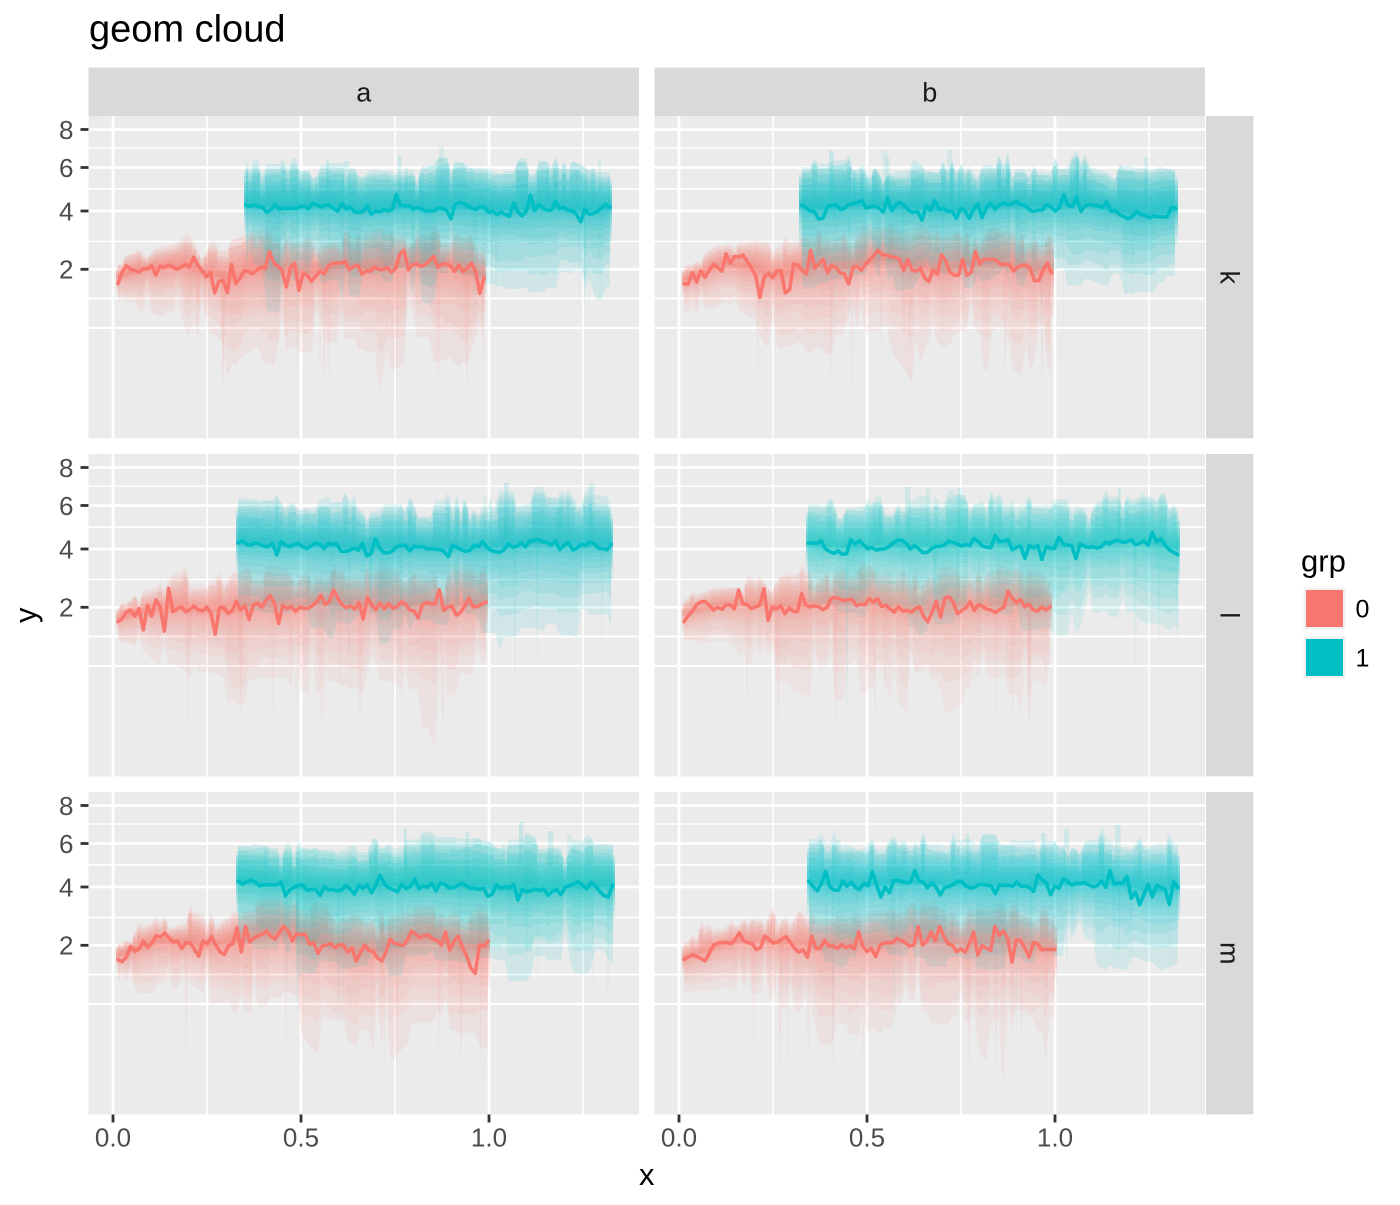 The width and height of the screenshot is (1400, 1205). What do you see at coordinates (1229, 615) in the screenshot?
I see `svg-text: l` at bounding box center [1229, 615].